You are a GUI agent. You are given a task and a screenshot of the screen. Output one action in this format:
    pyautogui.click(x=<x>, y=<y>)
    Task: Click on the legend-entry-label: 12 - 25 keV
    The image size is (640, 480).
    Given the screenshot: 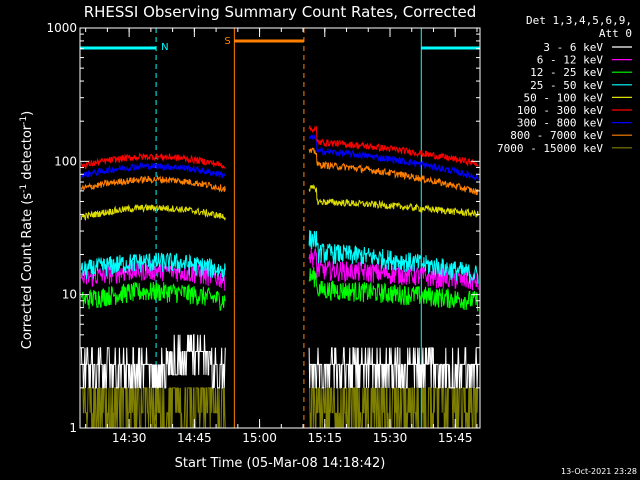 What is the action you would take?
    pyautogui.click(x=566, y=72)
    